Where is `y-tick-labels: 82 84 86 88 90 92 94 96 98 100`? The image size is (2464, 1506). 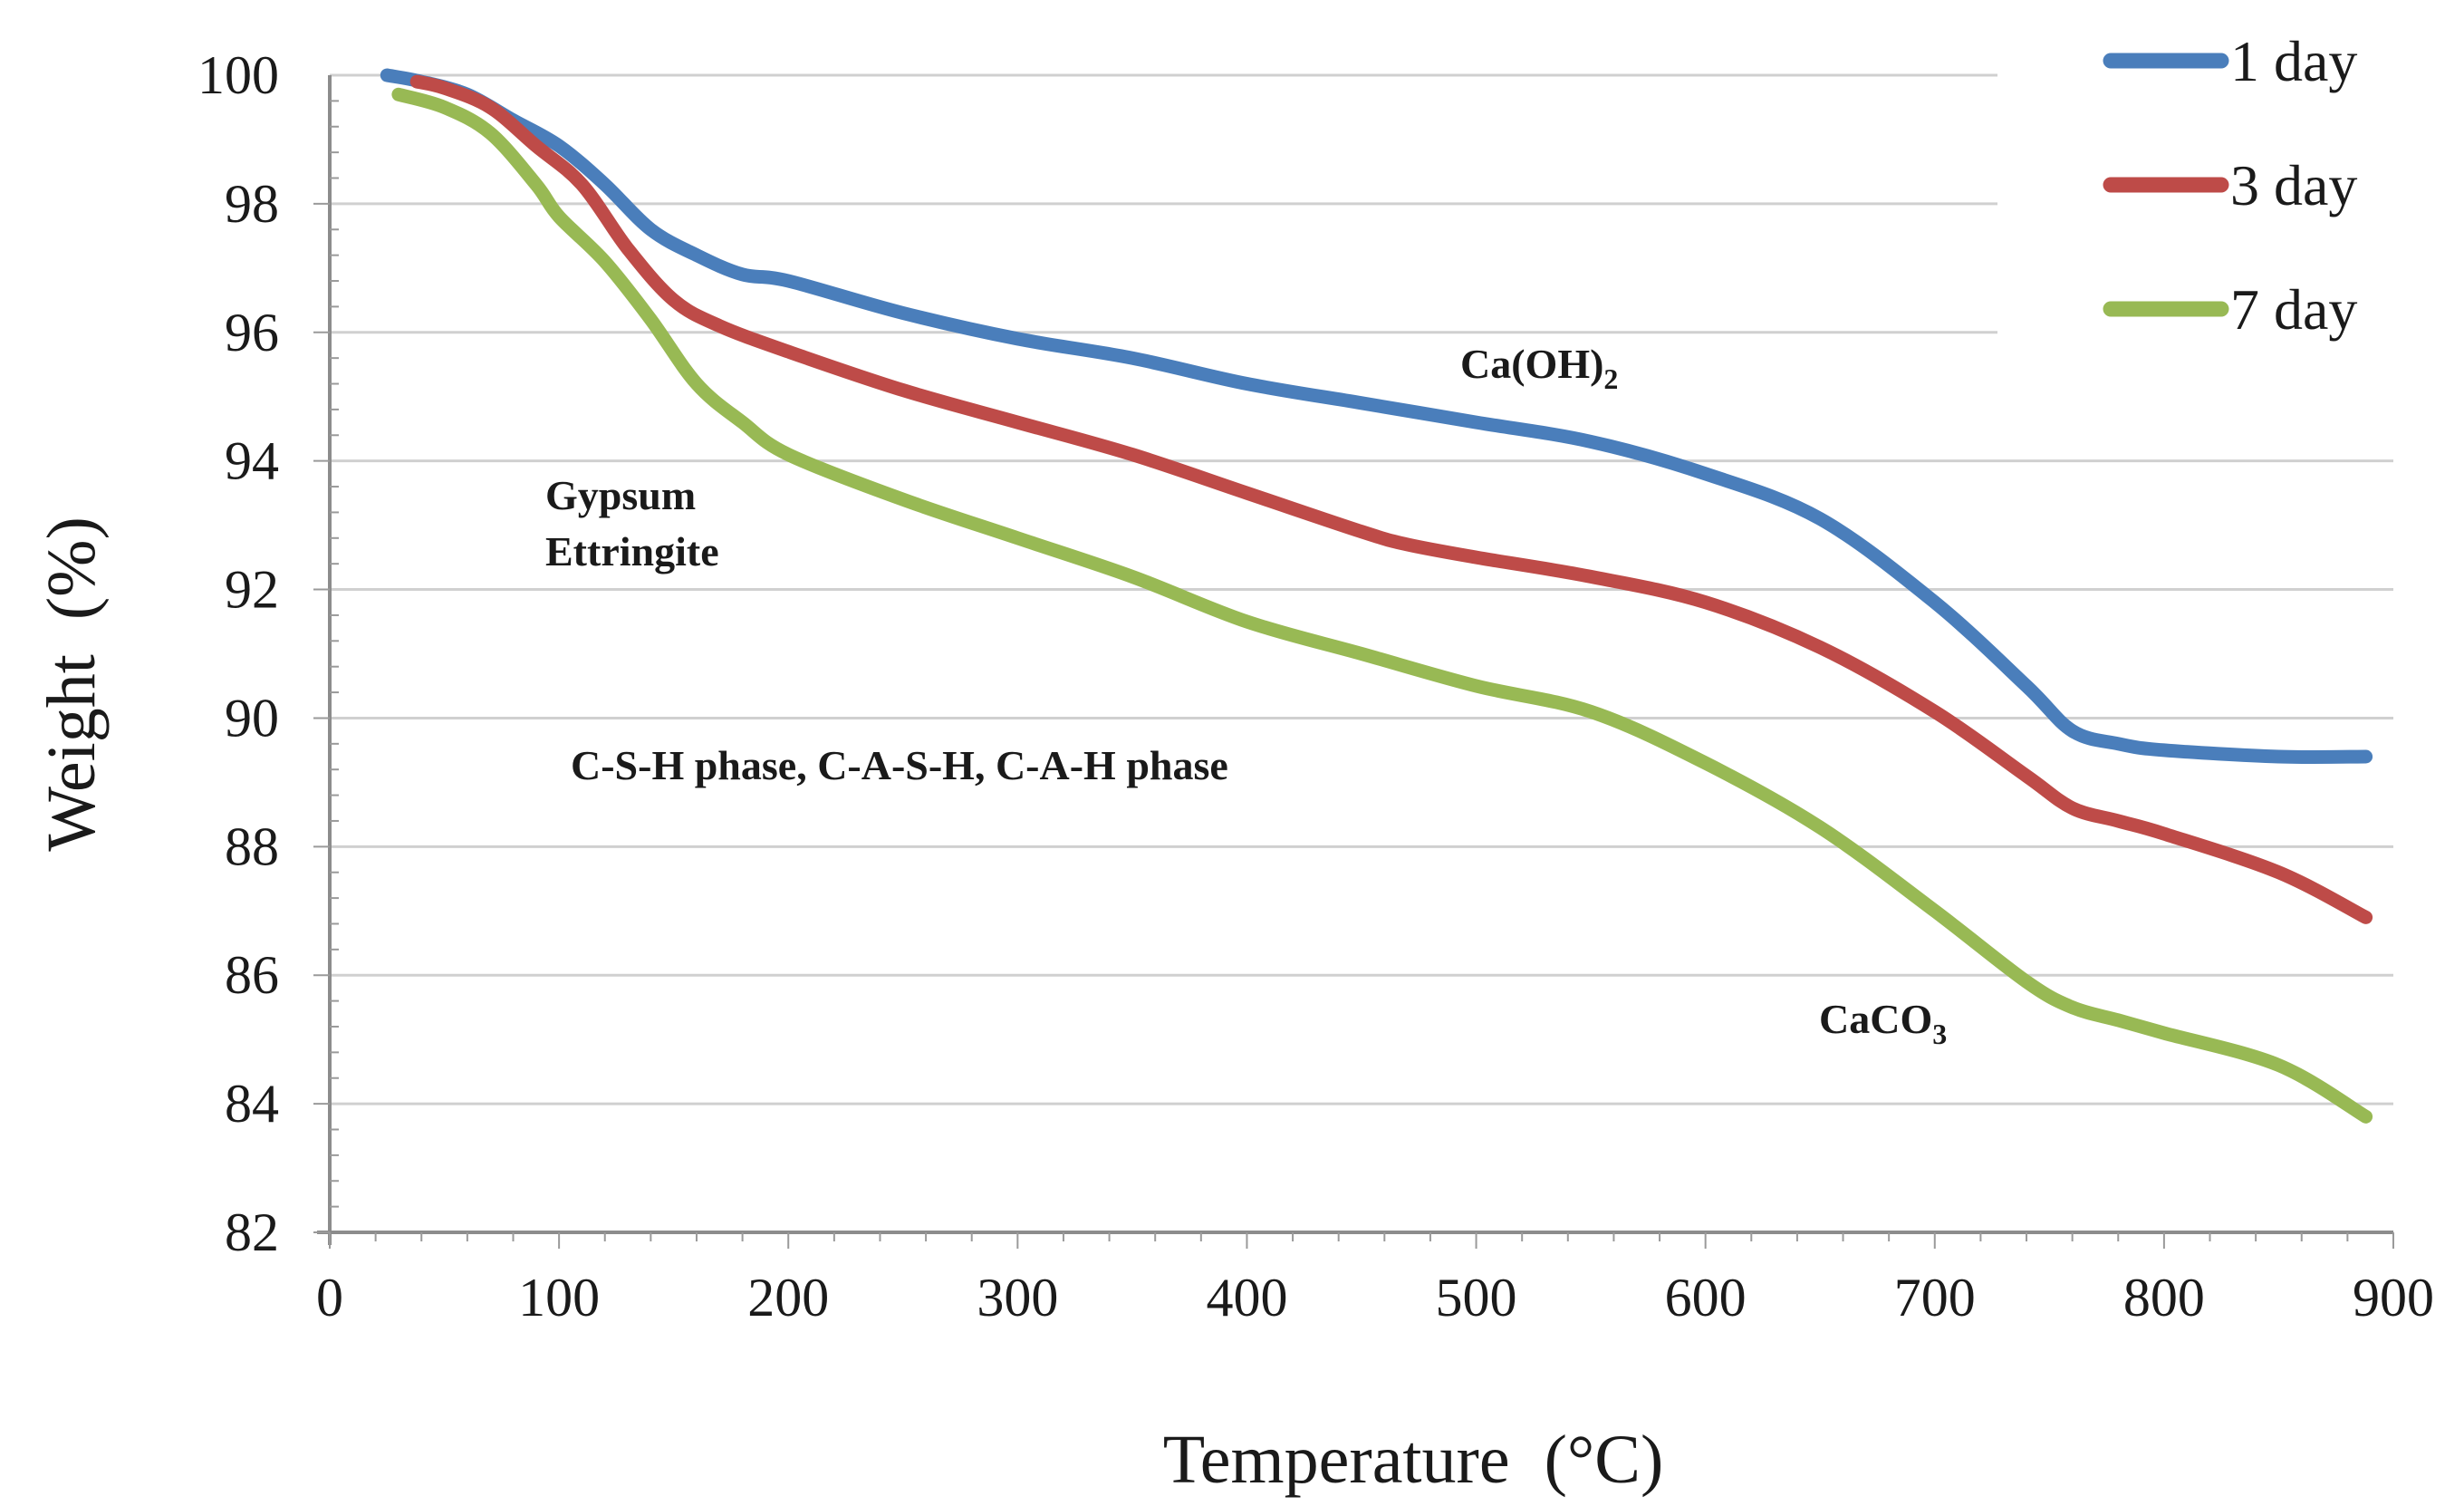
y-tick-labels: 82 84 86 88 90 92 94 96 98 100 is located at coordinates (238, 653).